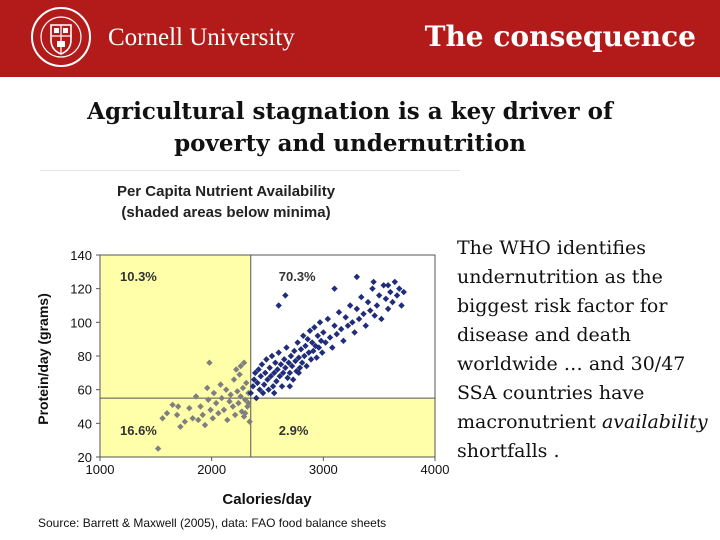 This screenshot has width=720, height=540. Describe the element at coordinates (43, 358) in the screenshot. I see `y-axis-label: Protein/day (grams)` at that location.